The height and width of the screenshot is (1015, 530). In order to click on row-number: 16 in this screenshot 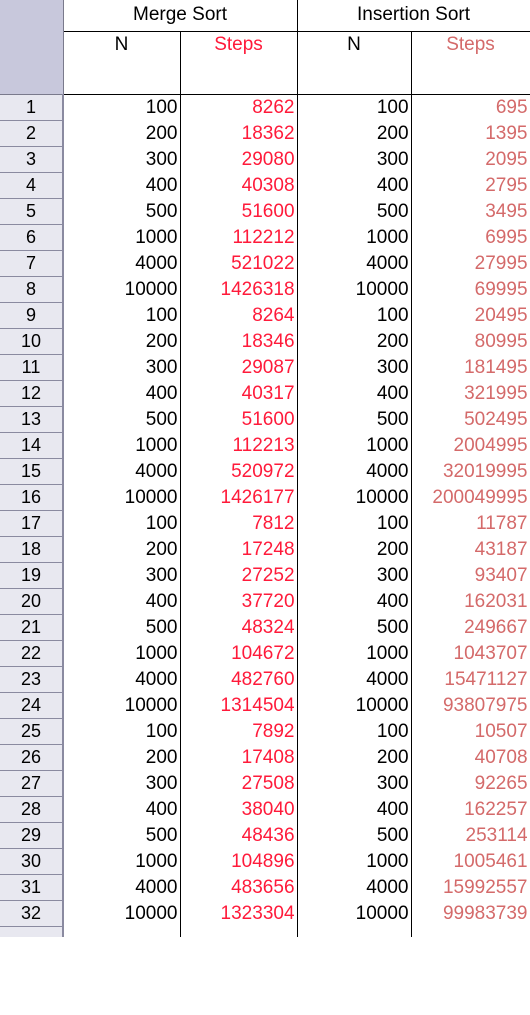, I will do `click(32, 497)`.